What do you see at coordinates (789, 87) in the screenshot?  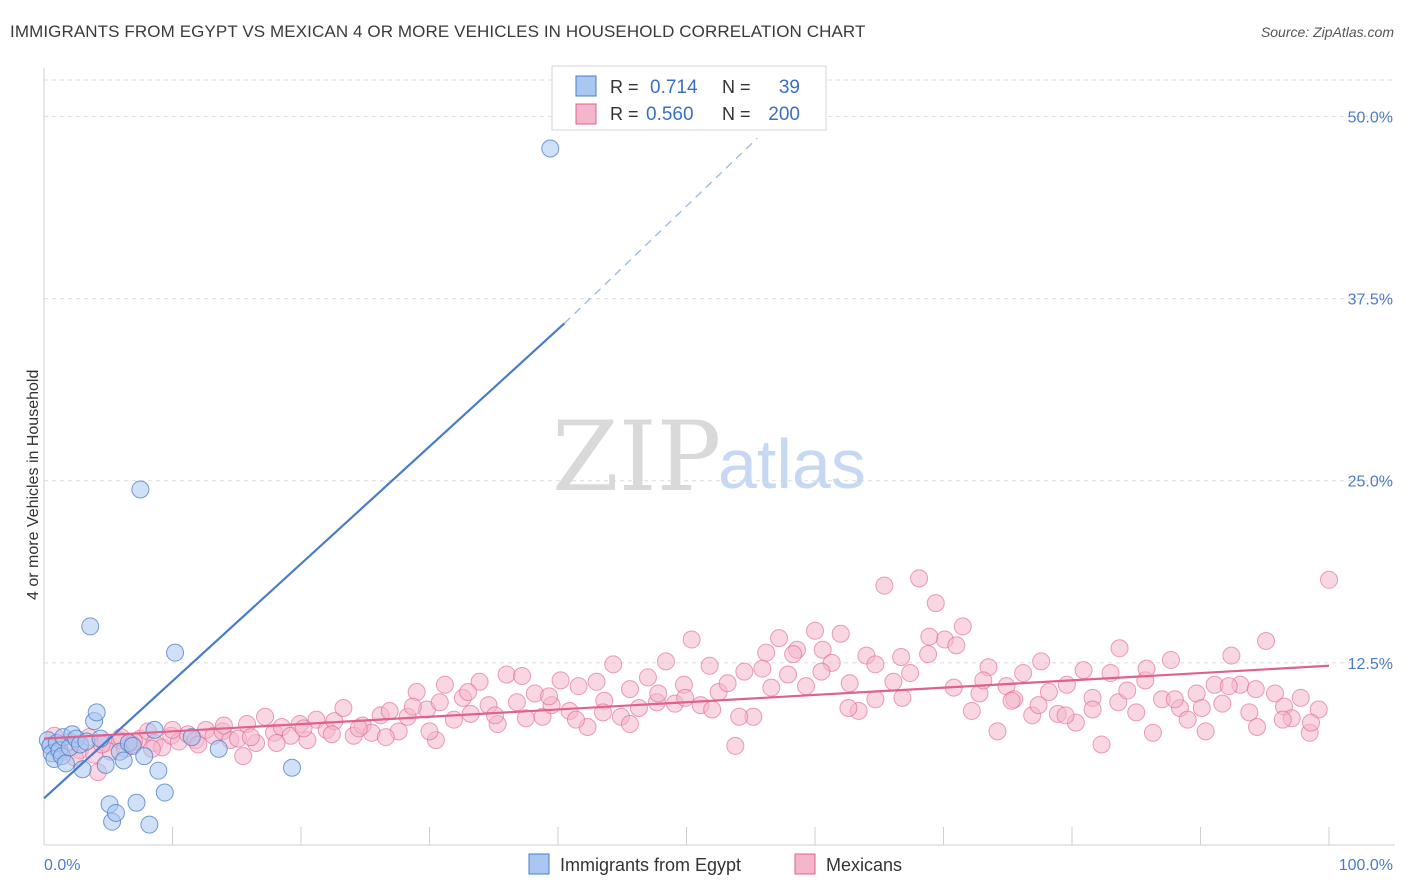 I see `legend-n-value-egypt: 39` at bounding box center [789, 87].